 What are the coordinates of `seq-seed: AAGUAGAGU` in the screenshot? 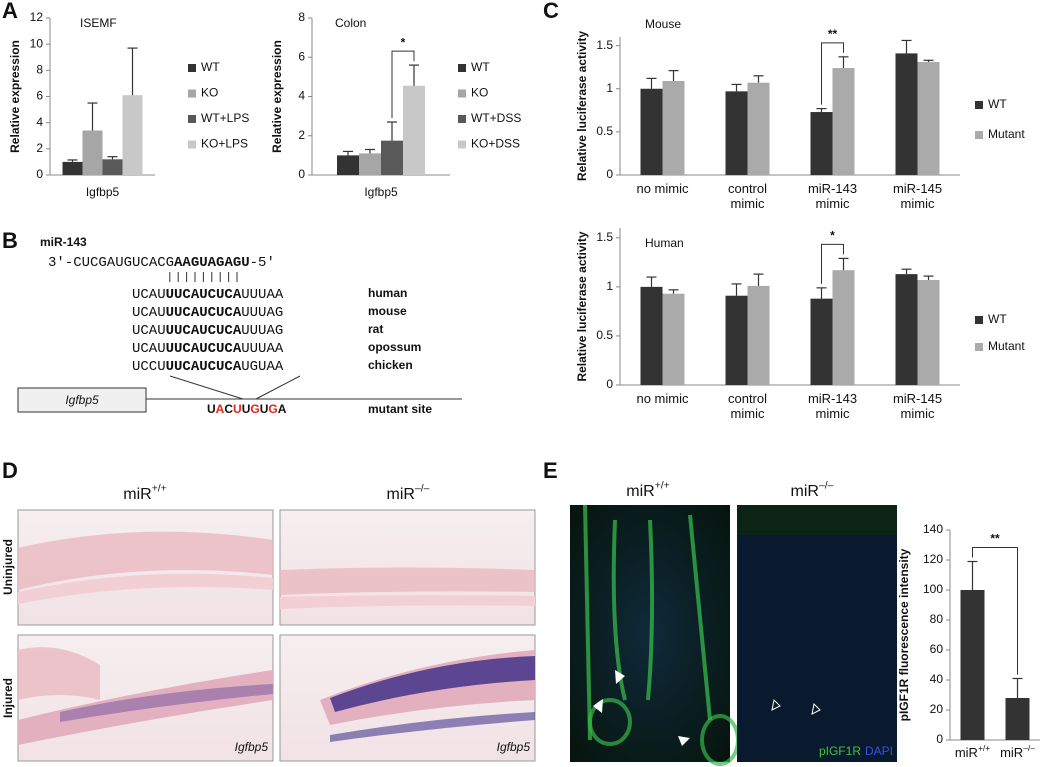 It's located at (212, 263).